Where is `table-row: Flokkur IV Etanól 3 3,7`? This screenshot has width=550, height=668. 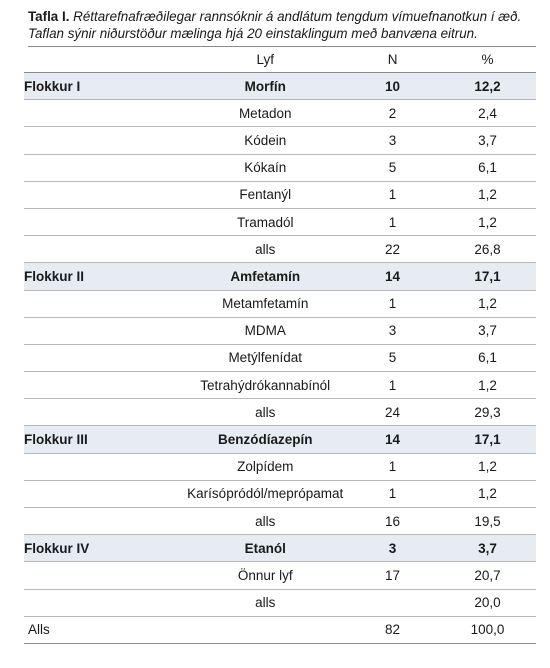
table-row: Flokkur IV Etanól 3 3,7 is located at coordinates (280, 548).